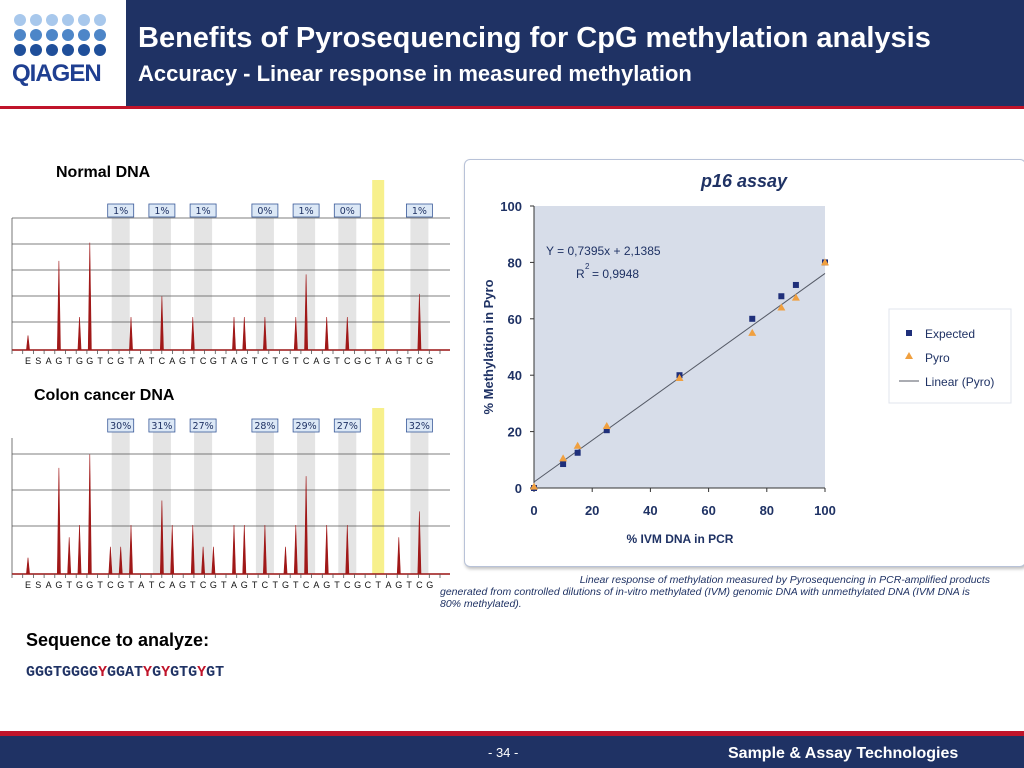 The width and height of the screenshot is (1024, 768). What do you see at coordinates (215, 672) in the screenshot?
I see `seq-part: GT` at bounding box center [215, 672].